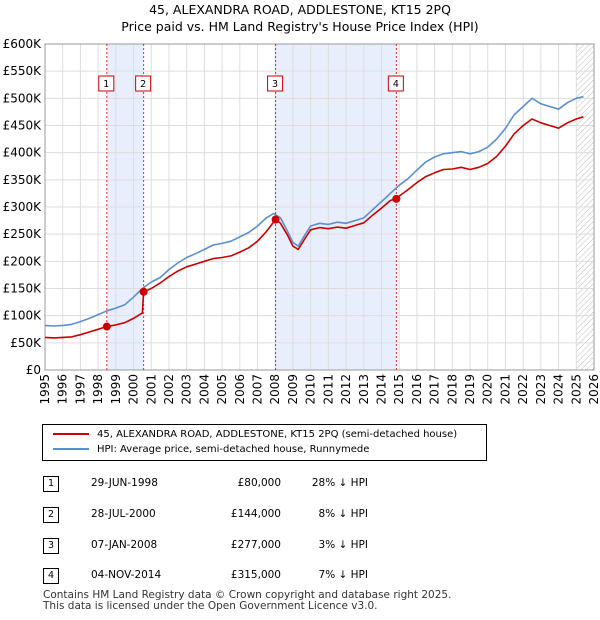  What do you see at coordinates (343, 545) in the screenshot?
I see `sale-hpi-diff: 3% ↓ HPI` at bounding box center [343, 545].